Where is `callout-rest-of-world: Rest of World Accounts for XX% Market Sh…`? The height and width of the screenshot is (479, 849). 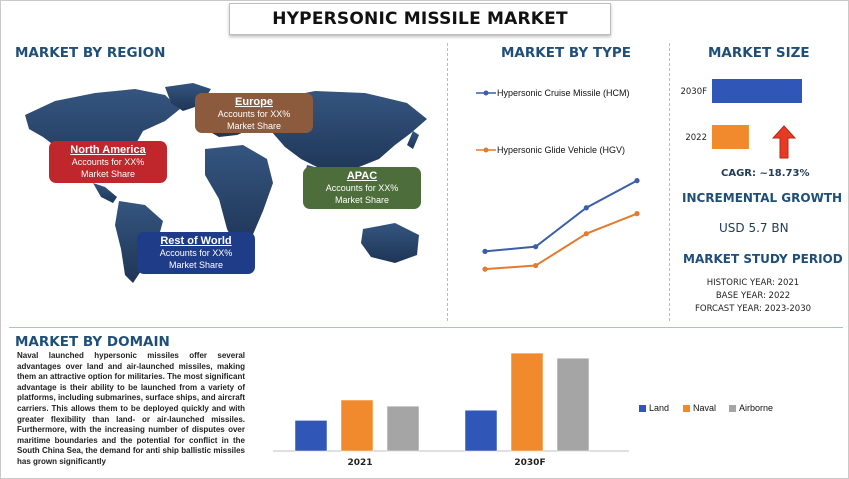 callout-rest-of-world: Rest of World Accounts for XX% Market Sh… is located at coordinates (196, 253).